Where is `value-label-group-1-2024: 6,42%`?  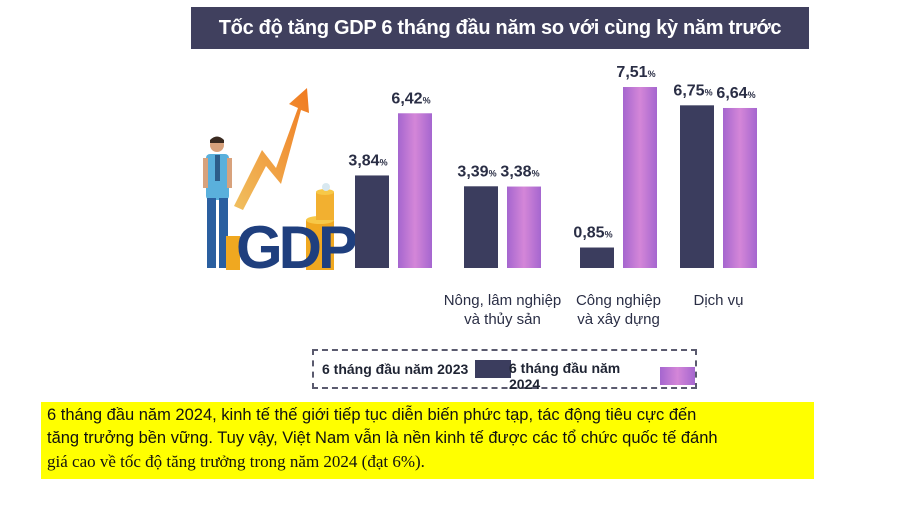
value-label-group-1-2024: 6,42% is located at coordinates (410, 98).